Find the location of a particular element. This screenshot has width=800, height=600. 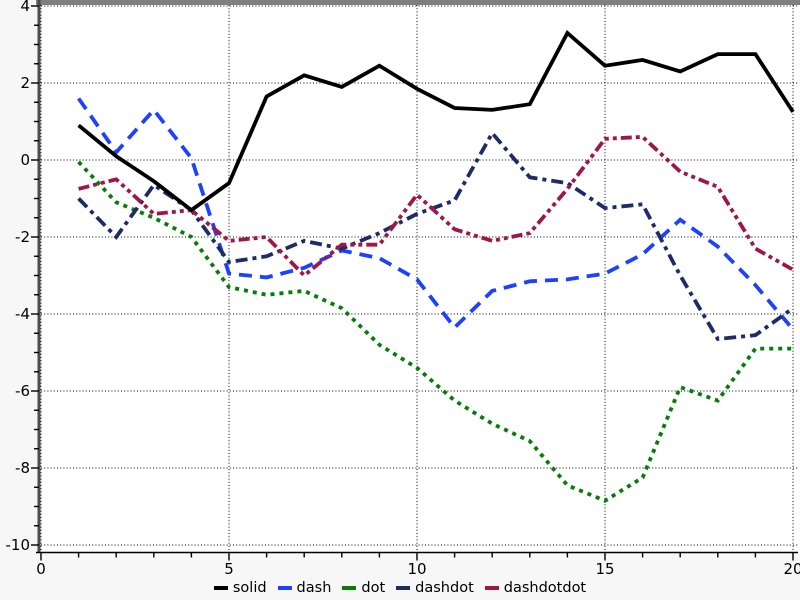

y-tick-label: -2 is located at coordinates (22, 237).